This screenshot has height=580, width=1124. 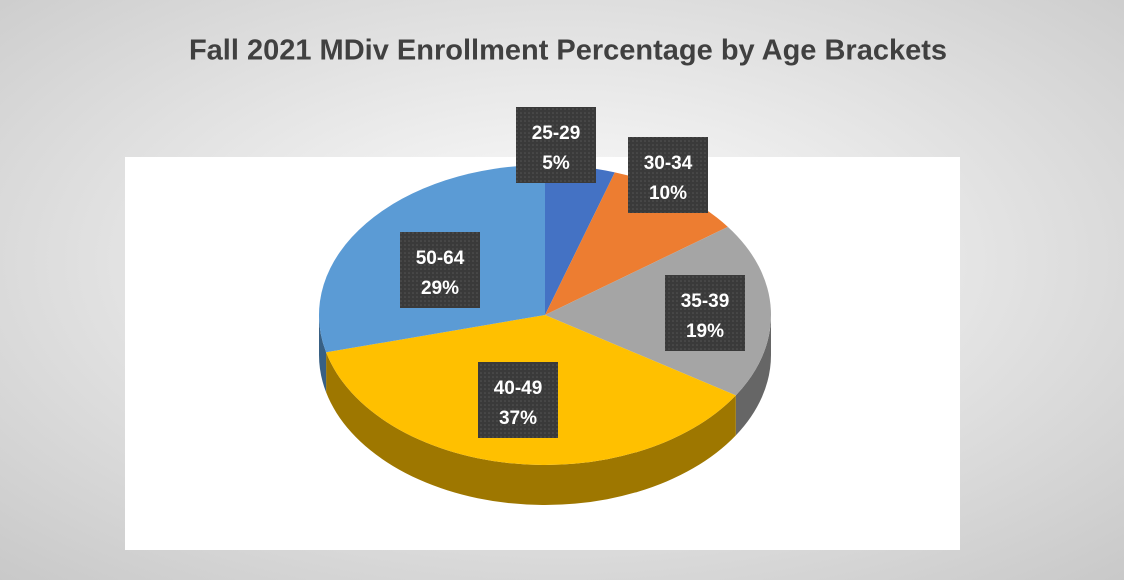 What do you see at coordinates (518, 403) in the screenshot?
I see `data-label: 40-49 37%` at bounding box center [518, 403].